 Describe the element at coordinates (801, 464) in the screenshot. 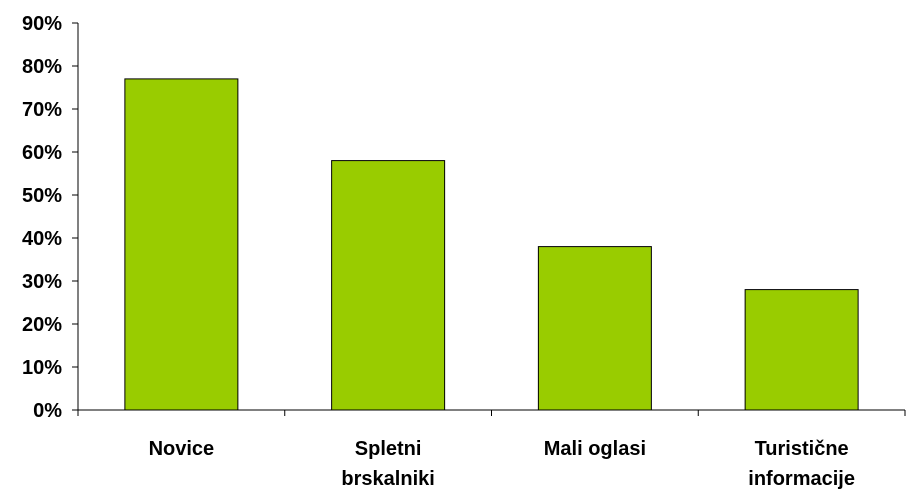

I see `x-category-label: Turistične informacije` at that location.